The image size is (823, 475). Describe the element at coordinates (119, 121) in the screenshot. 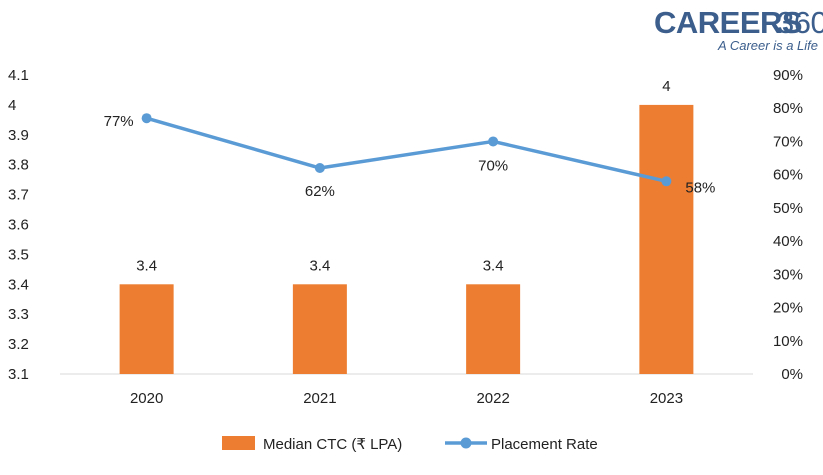

I see `line-data-label: 77%` at that location.